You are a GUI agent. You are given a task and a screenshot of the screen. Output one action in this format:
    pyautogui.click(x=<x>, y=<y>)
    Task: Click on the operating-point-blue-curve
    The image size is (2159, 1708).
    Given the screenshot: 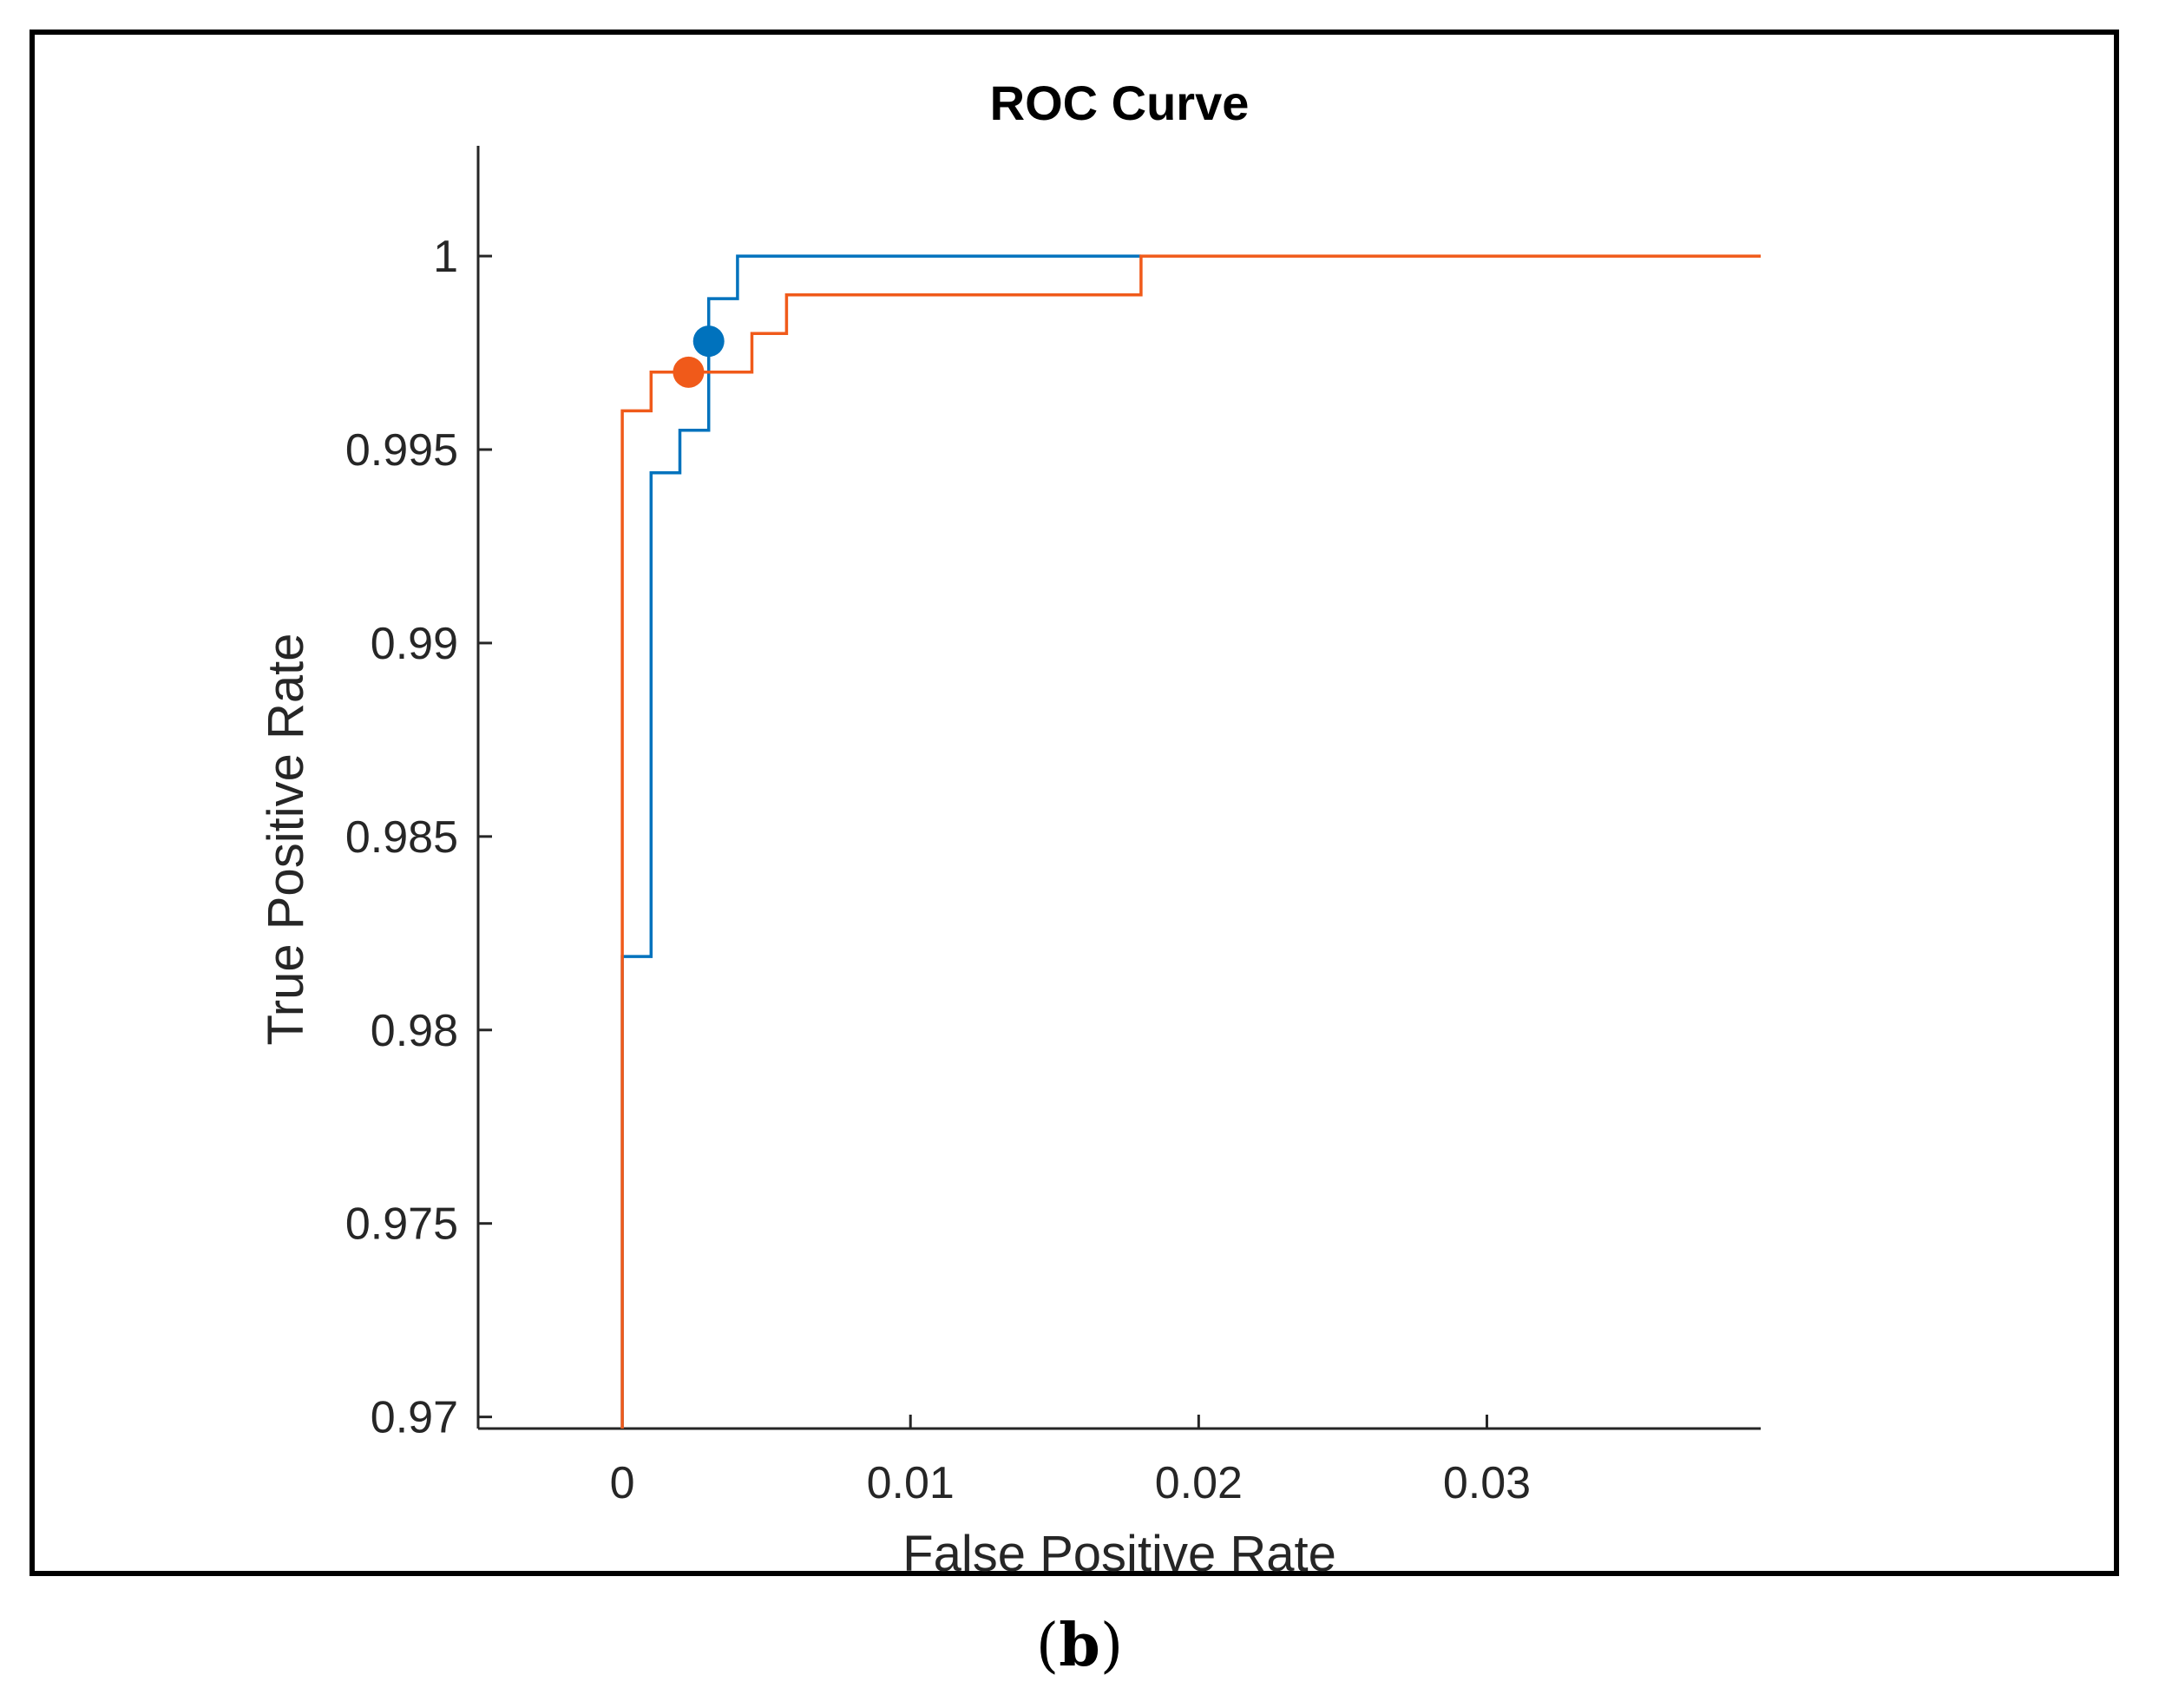 What is the action you would take?
    pyautogui.click(x=709, y=341)
    